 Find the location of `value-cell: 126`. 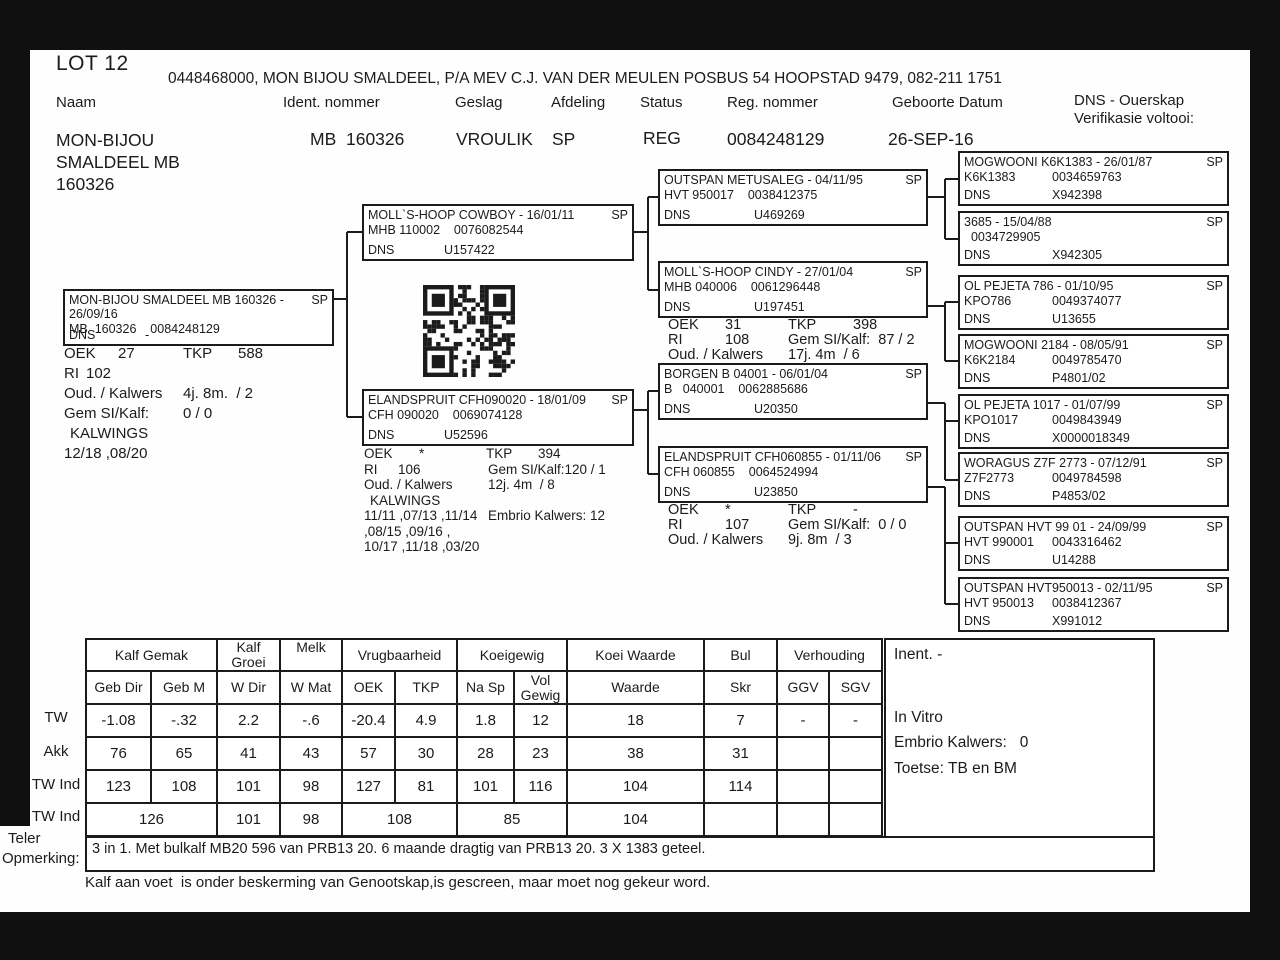

value-cell: 126 is located at coordinates (151, 819).